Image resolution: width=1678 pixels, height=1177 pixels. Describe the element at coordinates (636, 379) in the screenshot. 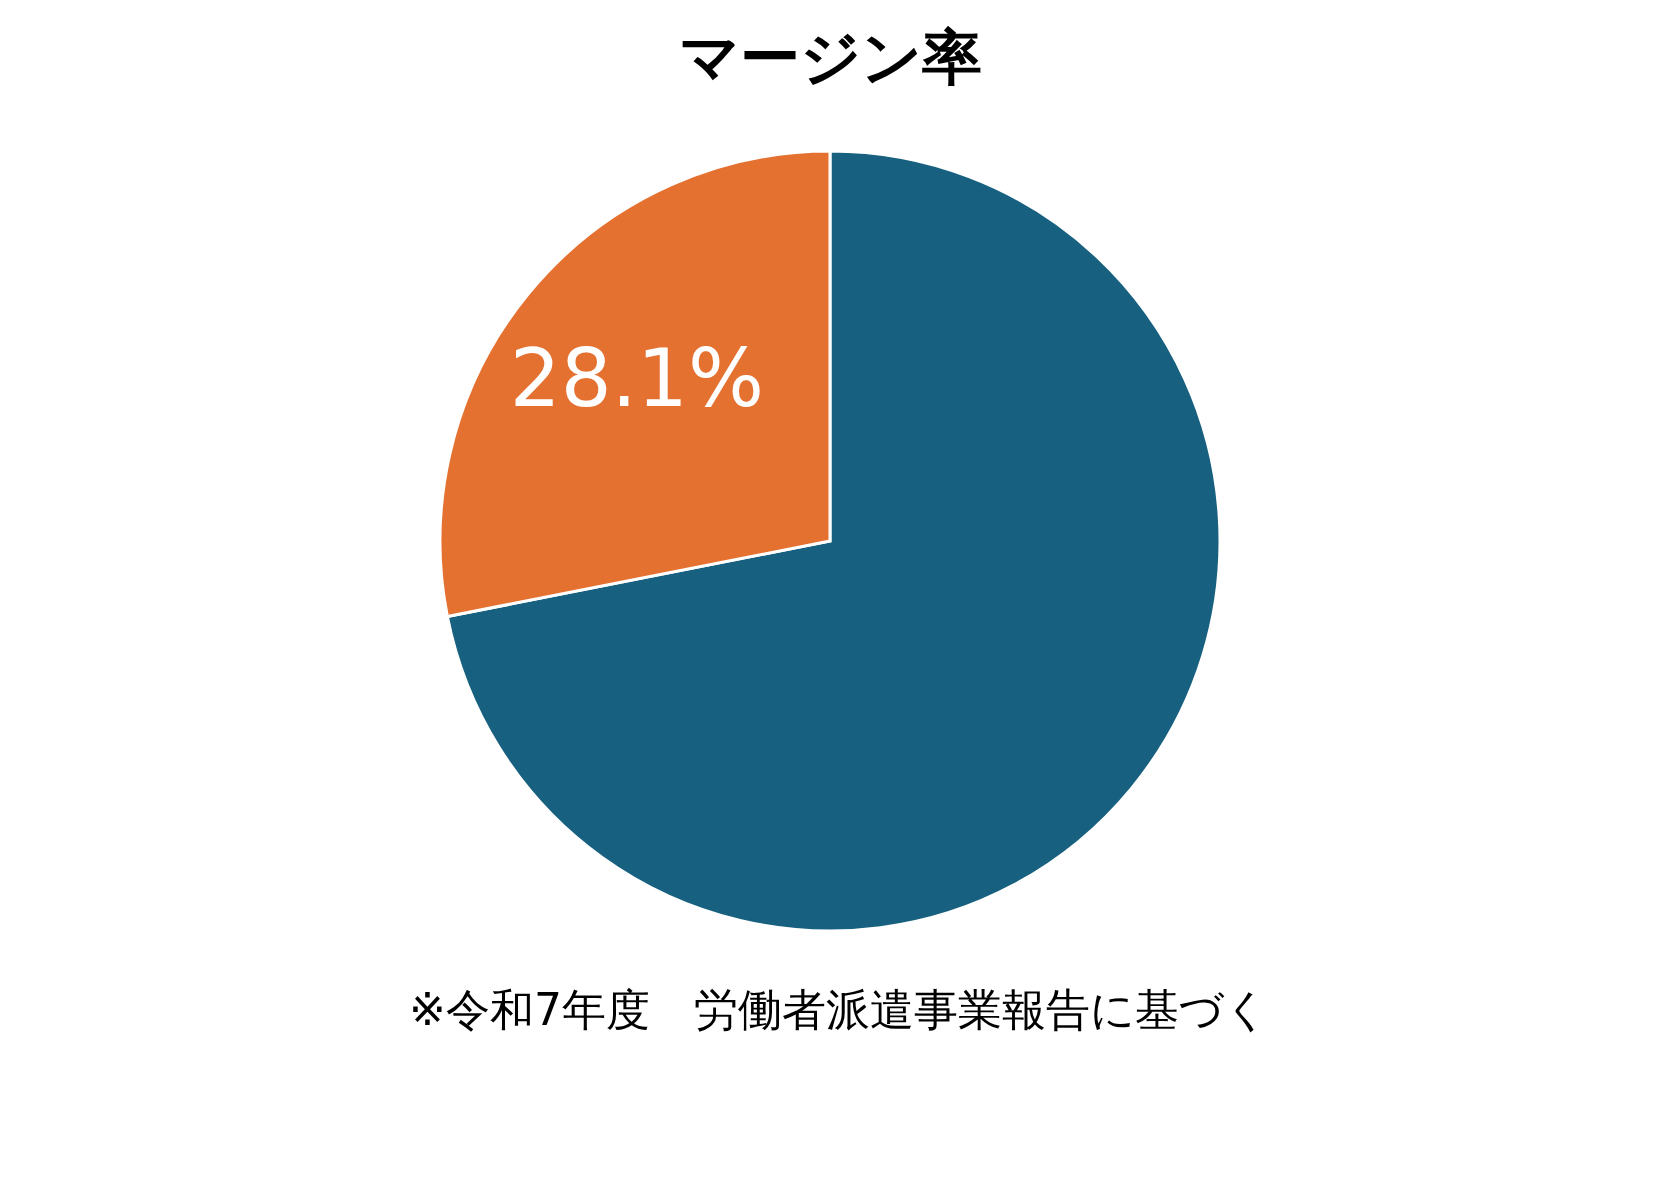

I see `data-label: 28.1%` at that location.